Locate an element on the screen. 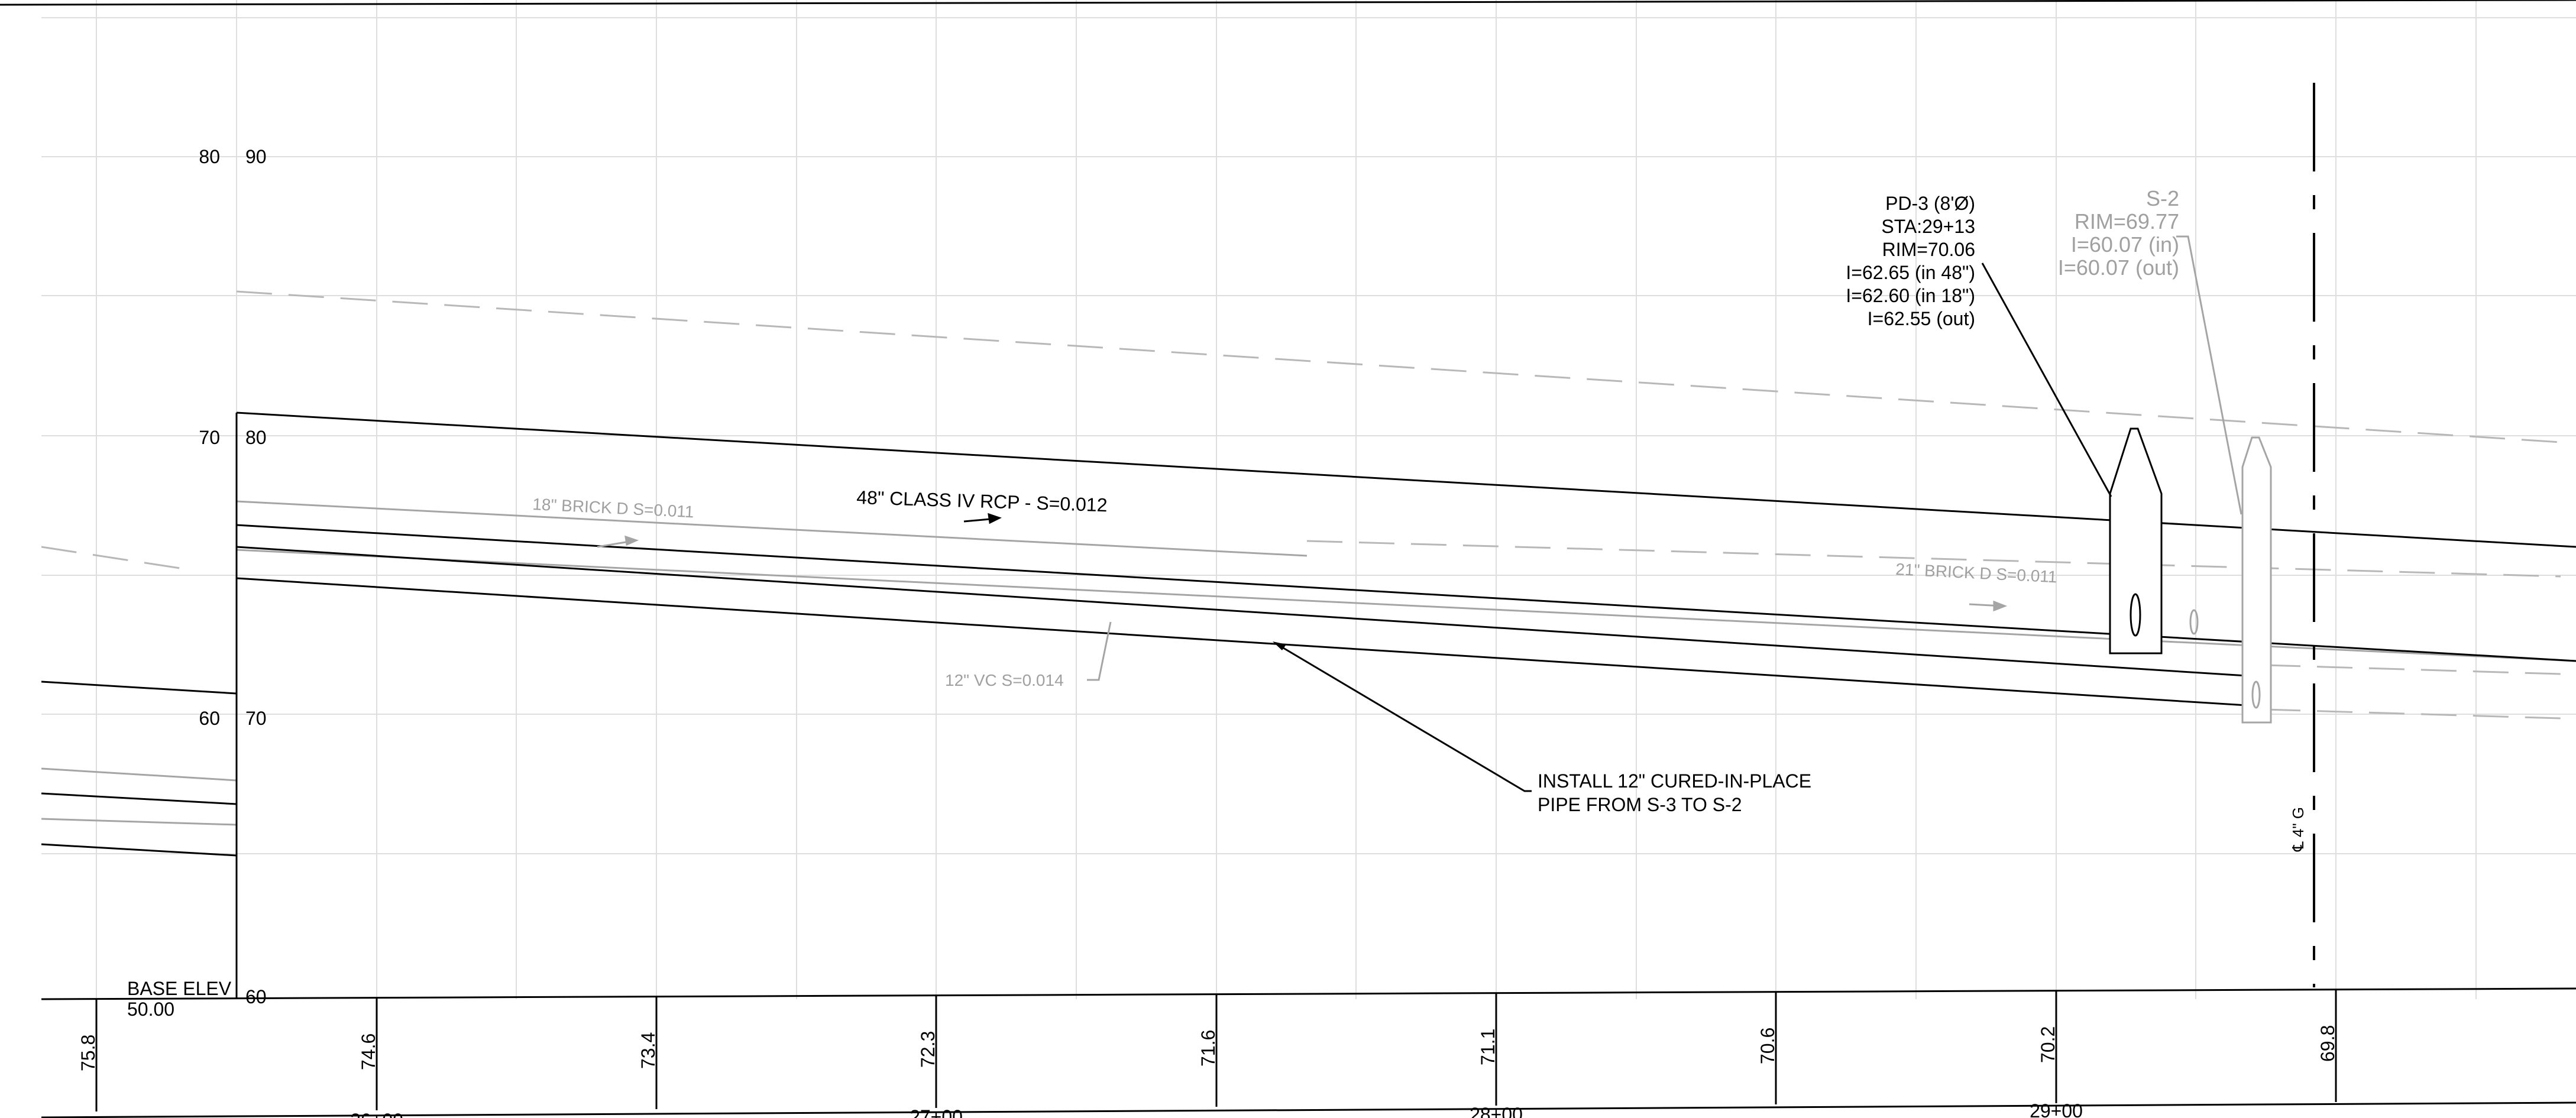 This screenshot has width=2576, height=1118. station-table is located at coordinates (1308, 1052).